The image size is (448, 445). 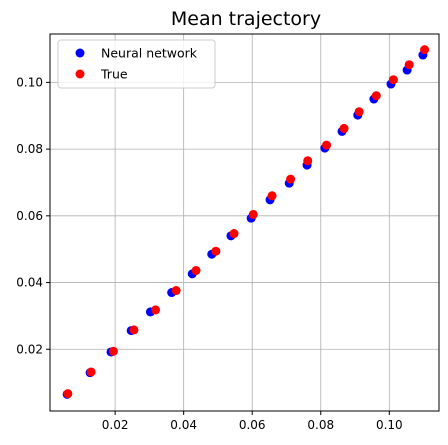 What do you see at coordinates (29, 349) in the screenshot?
I see `y-tick-label: 0.02` at bounding box center [29, 349].